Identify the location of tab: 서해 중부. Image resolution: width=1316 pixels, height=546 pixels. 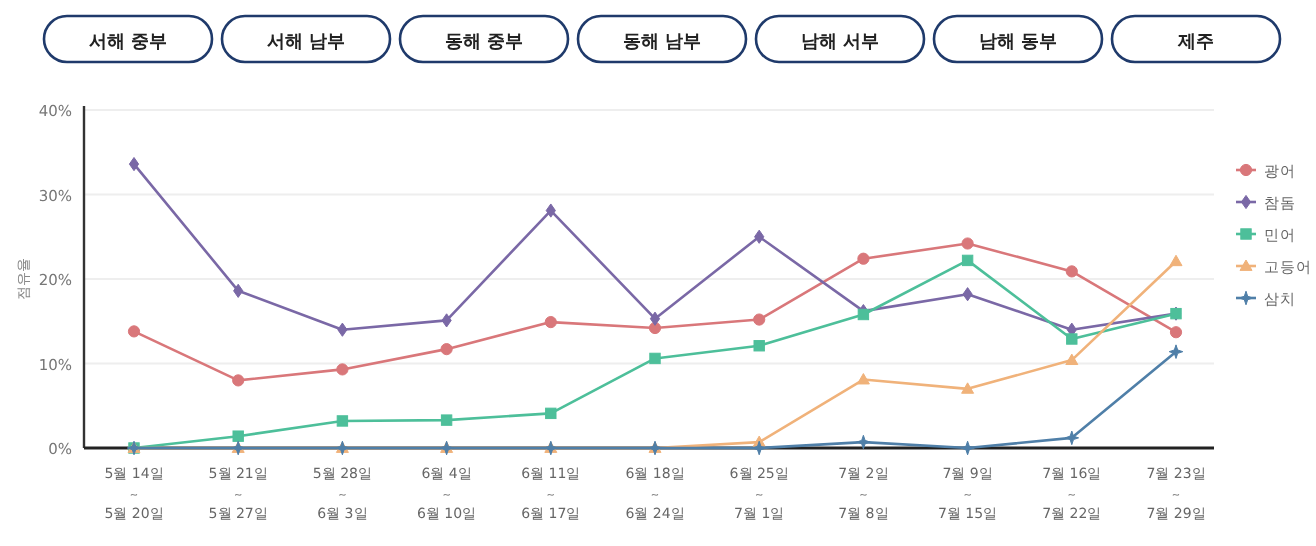
(128, 39).